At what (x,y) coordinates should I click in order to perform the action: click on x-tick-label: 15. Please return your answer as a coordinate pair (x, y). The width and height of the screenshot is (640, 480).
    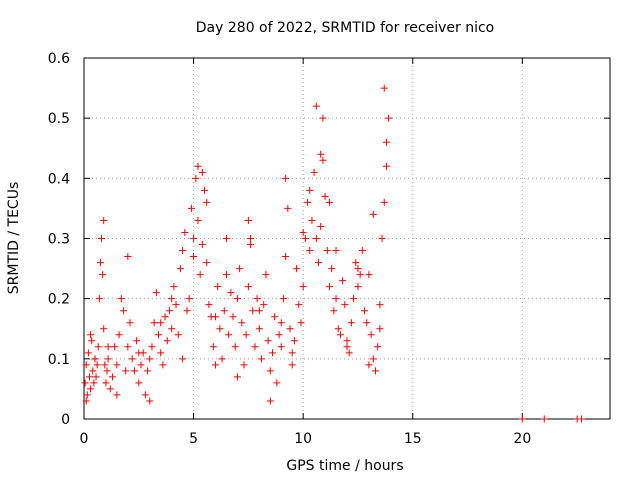
    Looking at the image, I should click on (413, 439).